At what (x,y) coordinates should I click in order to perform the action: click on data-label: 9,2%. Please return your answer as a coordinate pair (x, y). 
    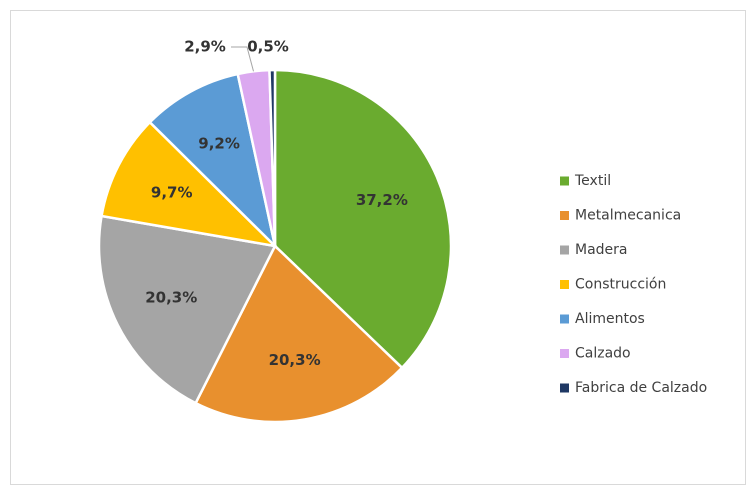
    Looking at the image, I should click on (219, 144).